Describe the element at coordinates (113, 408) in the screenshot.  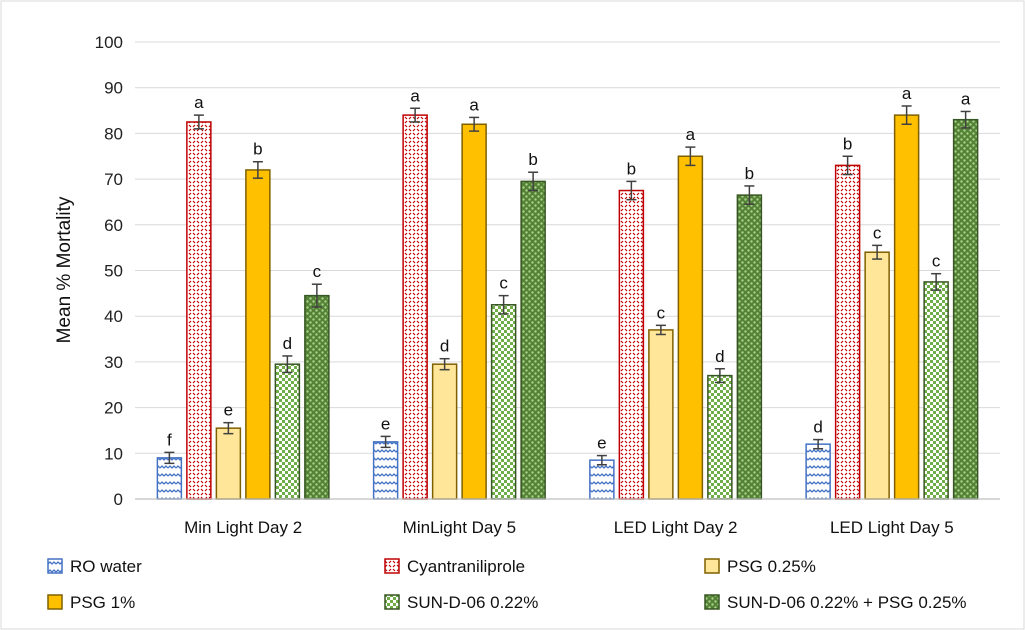
I see `y-tick-label: 20` at that location.